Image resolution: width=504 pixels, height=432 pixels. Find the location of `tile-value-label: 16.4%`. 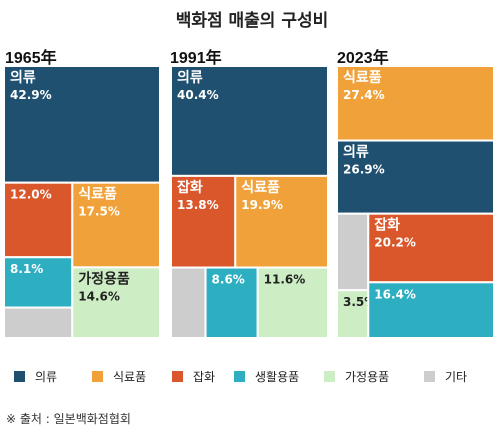

tile-value-label: 16.4% is located at coordinates (395, 294).